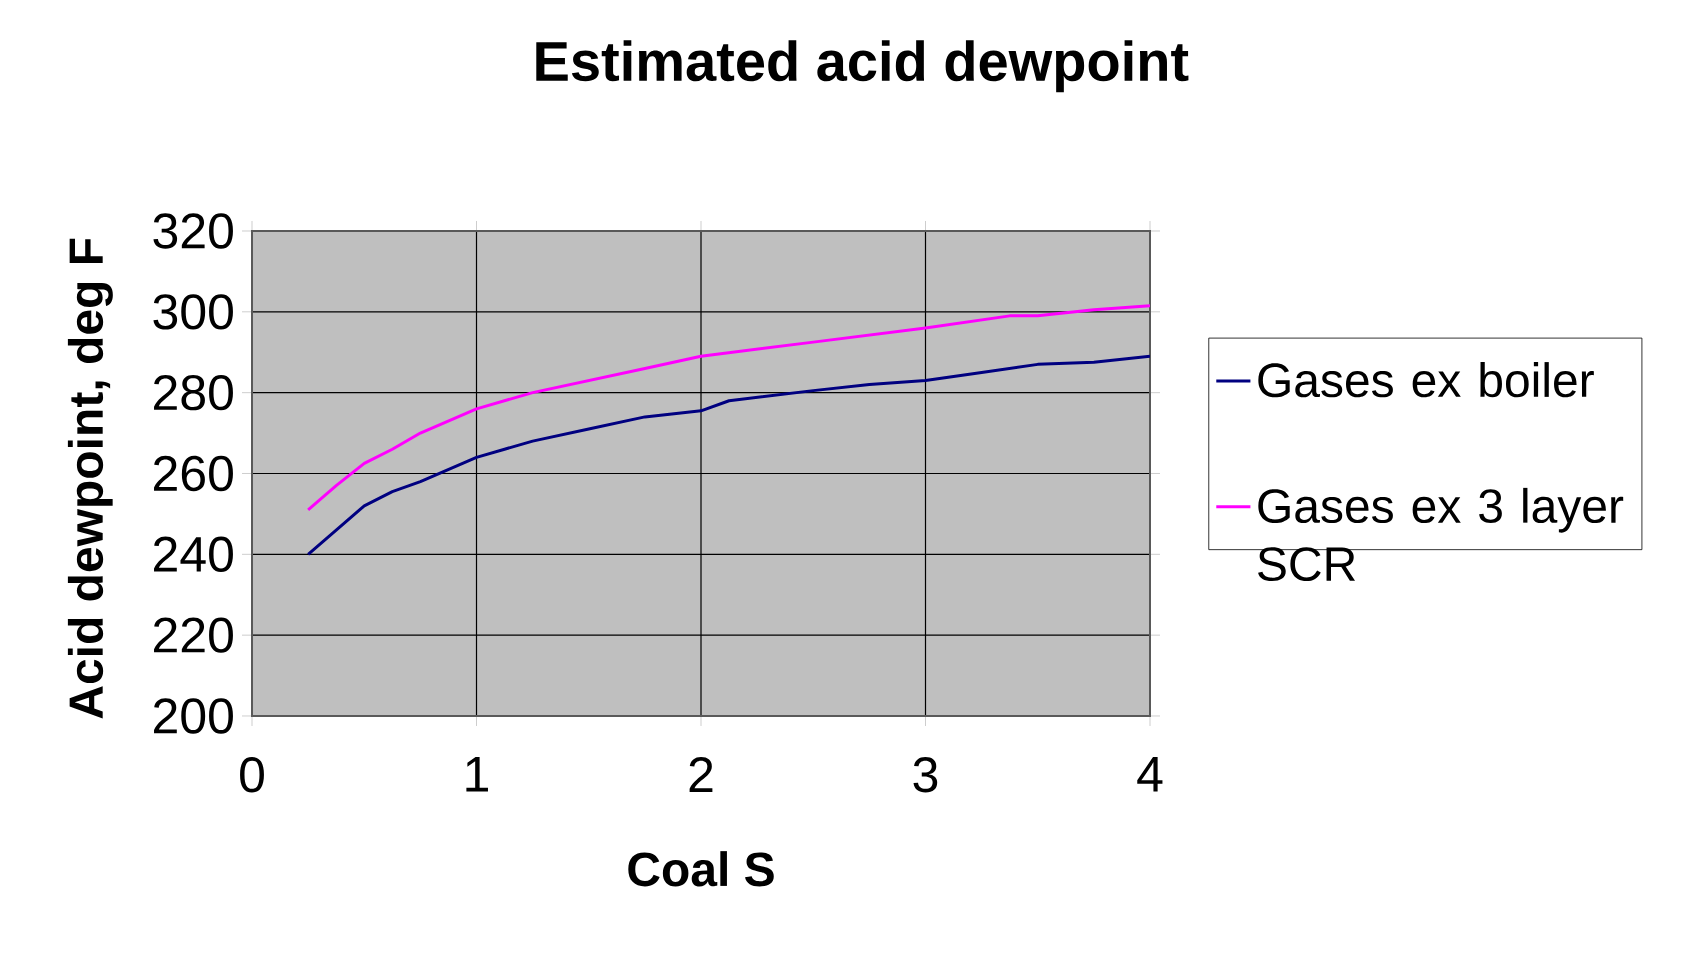 This screenshot has width=1703, height=958. What do you see at coordinates (193, 554) in the screenshot?
I see `y-tick-label: 240` at bounding box center [193, 554].